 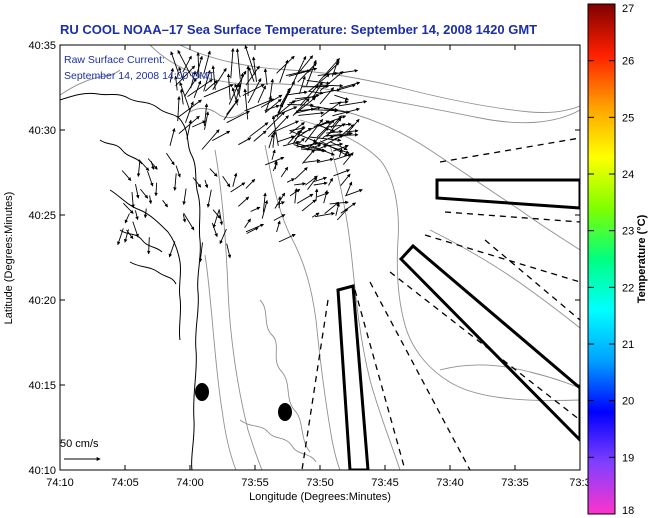 What do you see at coordinates (450, 483) in the screenshot?
I see `x-tick-label: 73:40` at bounding box center [450, 483].